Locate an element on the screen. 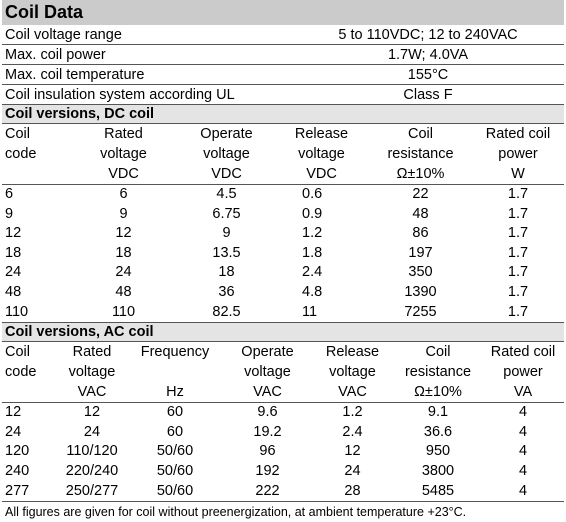 The width and height of the screenshot is (566, 522). dc-header-operate-voltage: Operate voltage VDC is located at coordinates (226, 154).